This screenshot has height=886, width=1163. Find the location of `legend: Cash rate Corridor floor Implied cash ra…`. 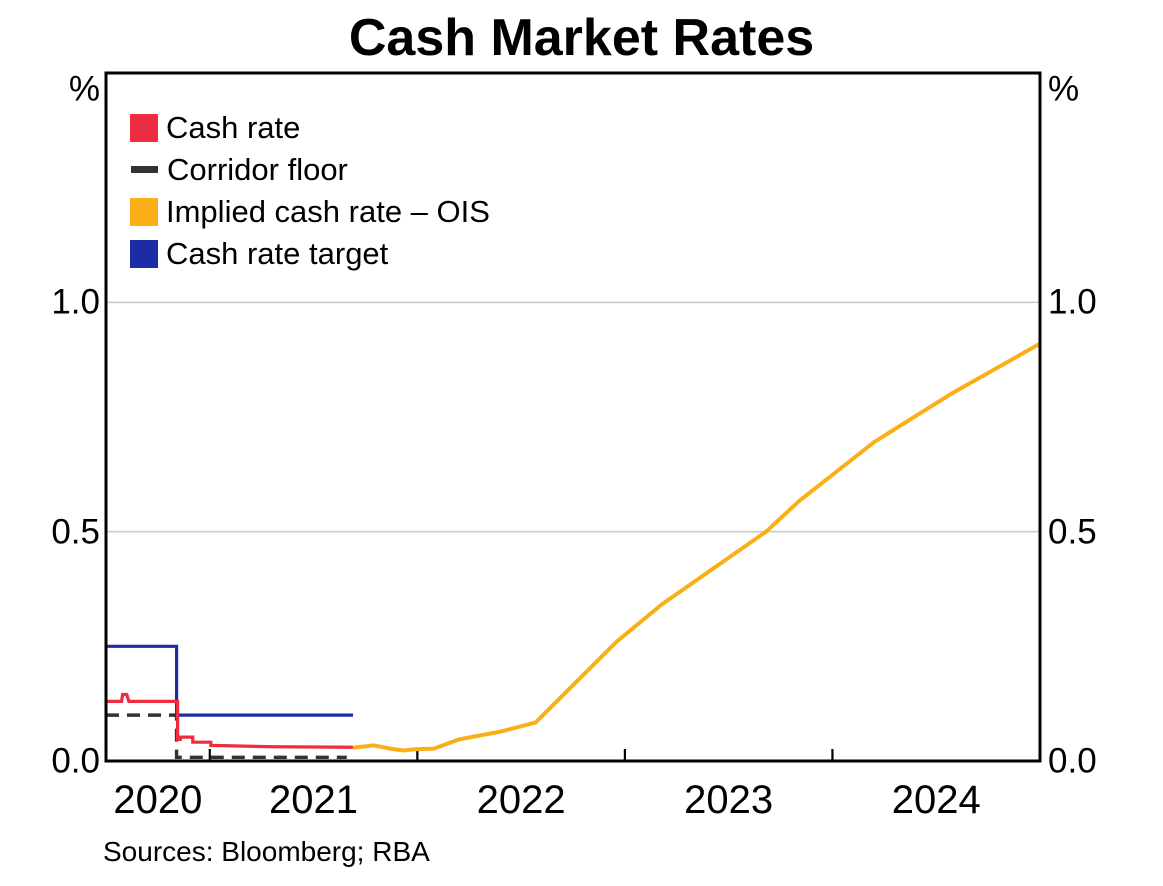

legend: Cash rate Corridor floor Implied cash ra… is located at coordinates (310, 196).